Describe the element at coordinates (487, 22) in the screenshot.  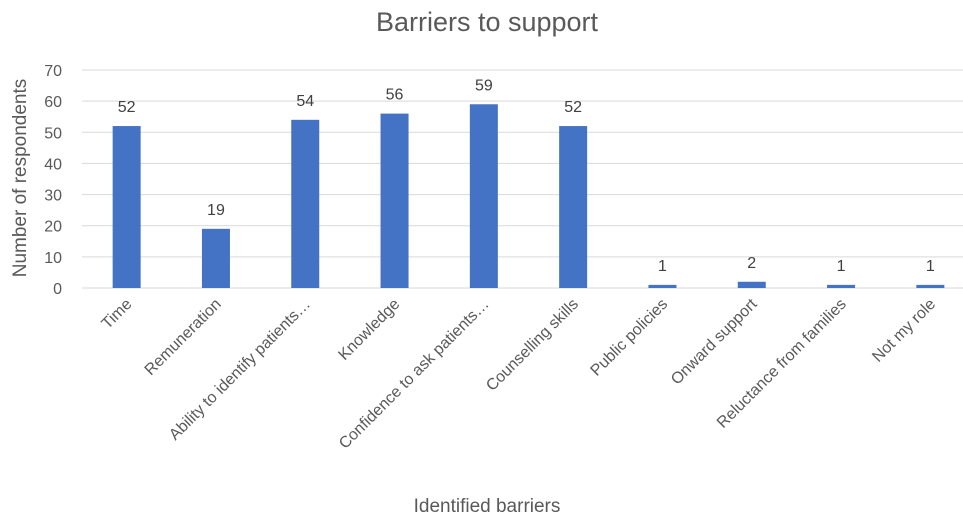
I see `chart-title: Barriers to support` at that location.